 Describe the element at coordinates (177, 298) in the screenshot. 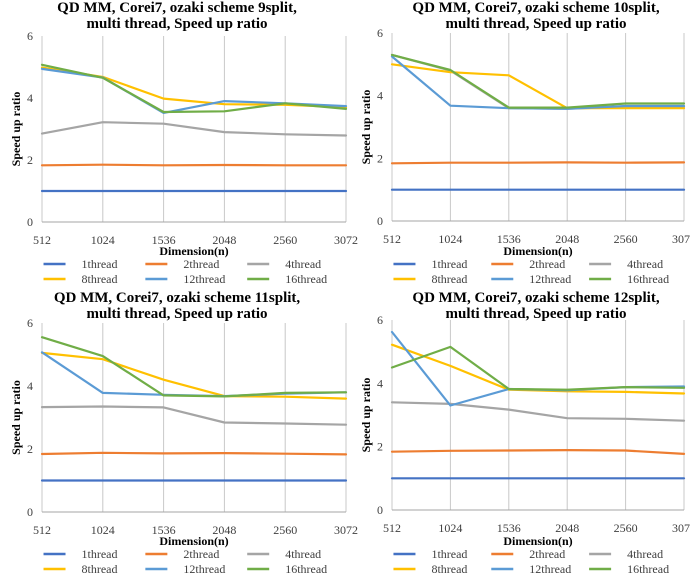

I see `chart-title: QD MM, Corei7, ozaki scheme 11split,` at that location.